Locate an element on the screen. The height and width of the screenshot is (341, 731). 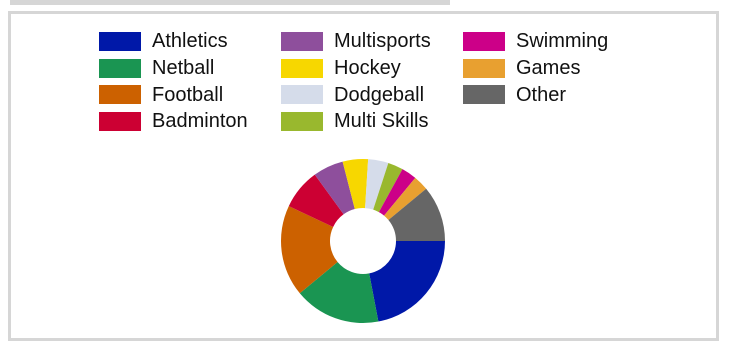
legend-item: Athletics is located at coordinates (190, 41).